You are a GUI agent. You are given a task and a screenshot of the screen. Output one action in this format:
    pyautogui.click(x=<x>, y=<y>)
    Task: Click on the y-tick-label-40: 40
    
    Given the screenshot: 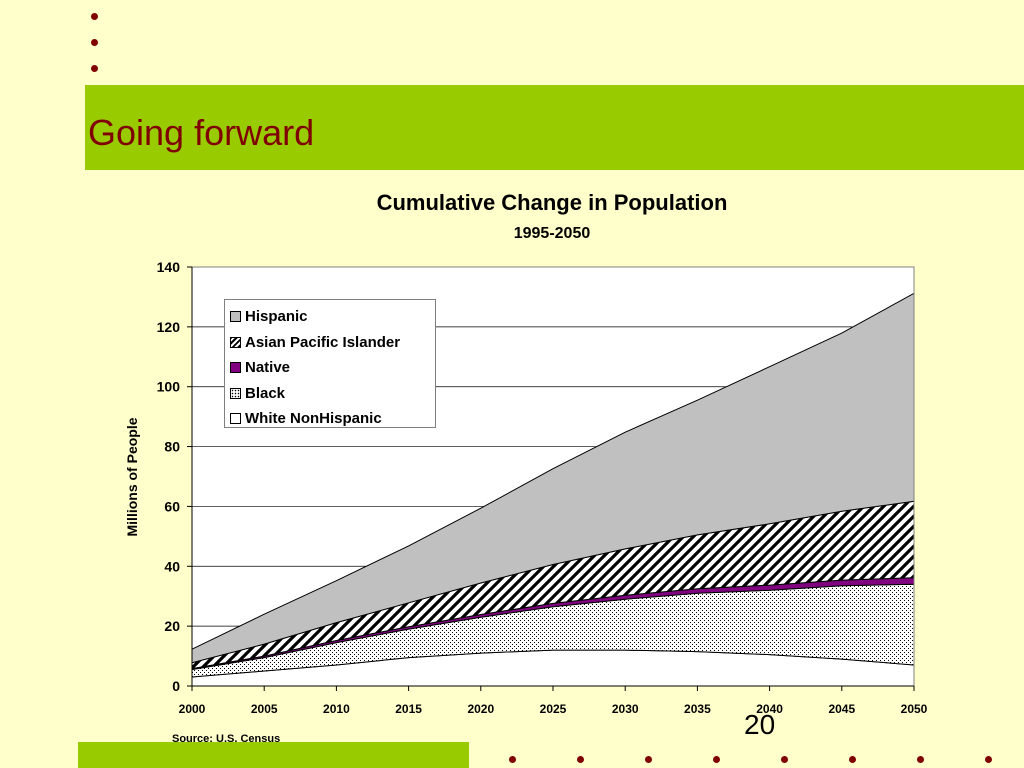 What is the action you would take?
    pyautogui.click(x=172, y=566)
    